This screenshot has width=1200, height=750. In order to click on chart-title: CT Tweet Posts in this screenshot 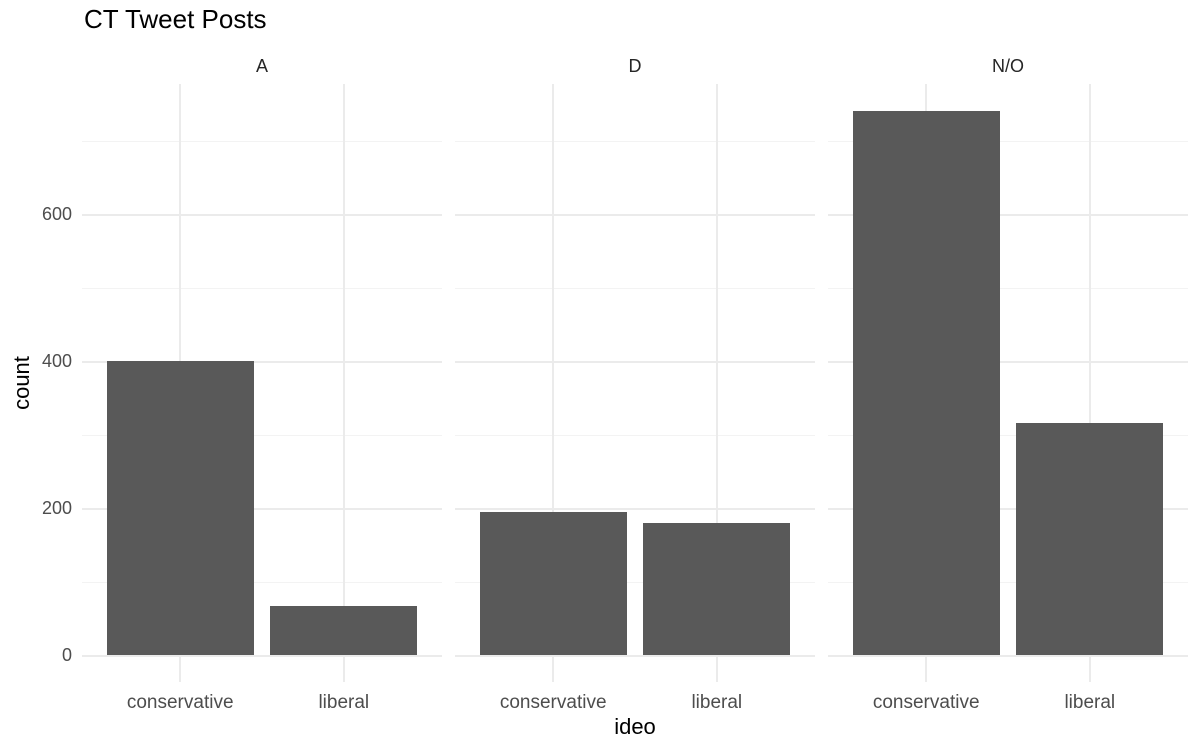, I will do `click(175, 19)`.